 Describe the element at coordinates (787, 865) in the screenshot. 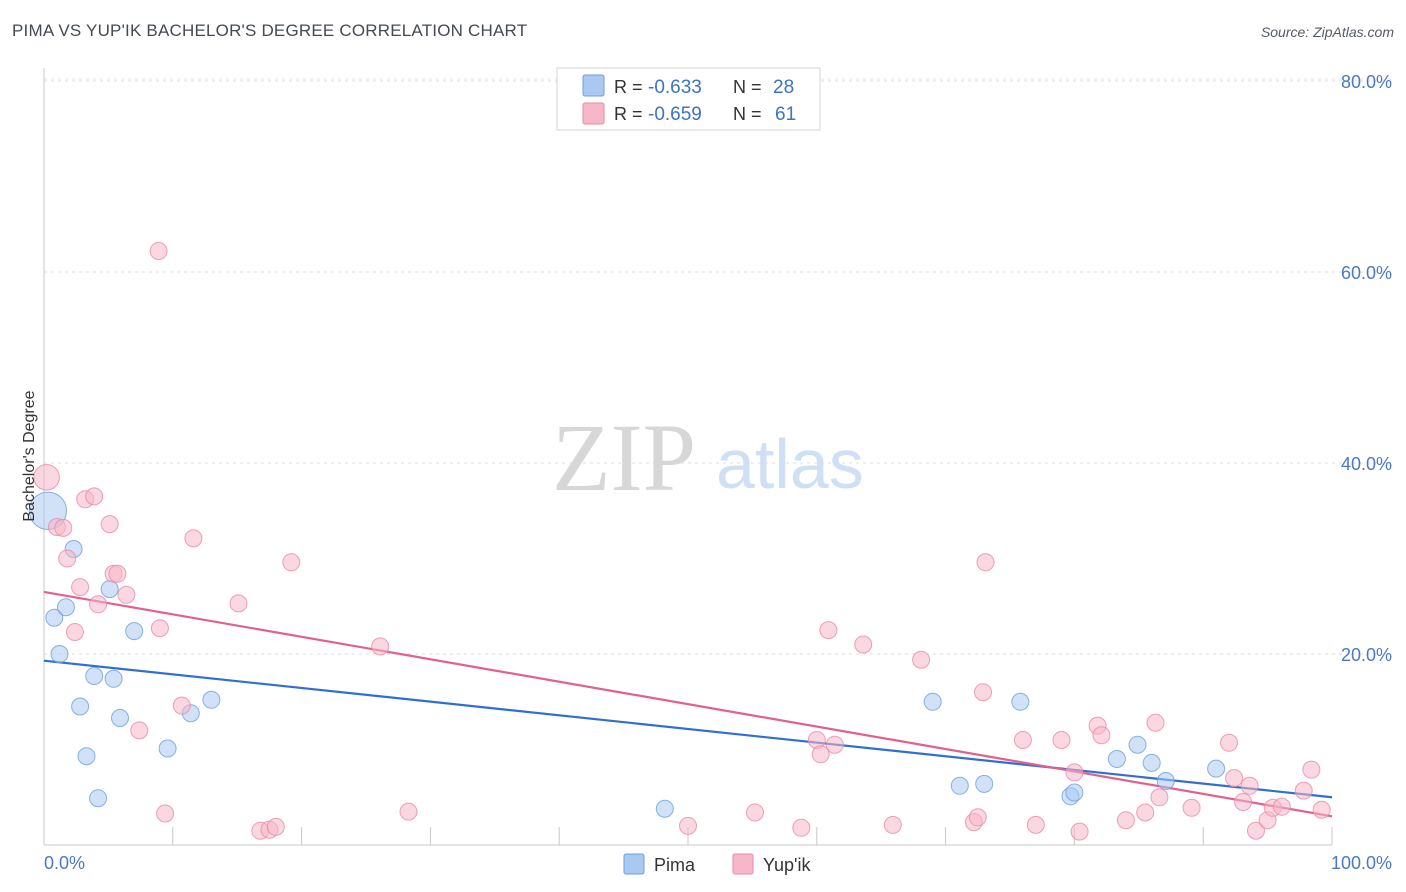

I see `series-label-yupik: Yup'ik` at that location.